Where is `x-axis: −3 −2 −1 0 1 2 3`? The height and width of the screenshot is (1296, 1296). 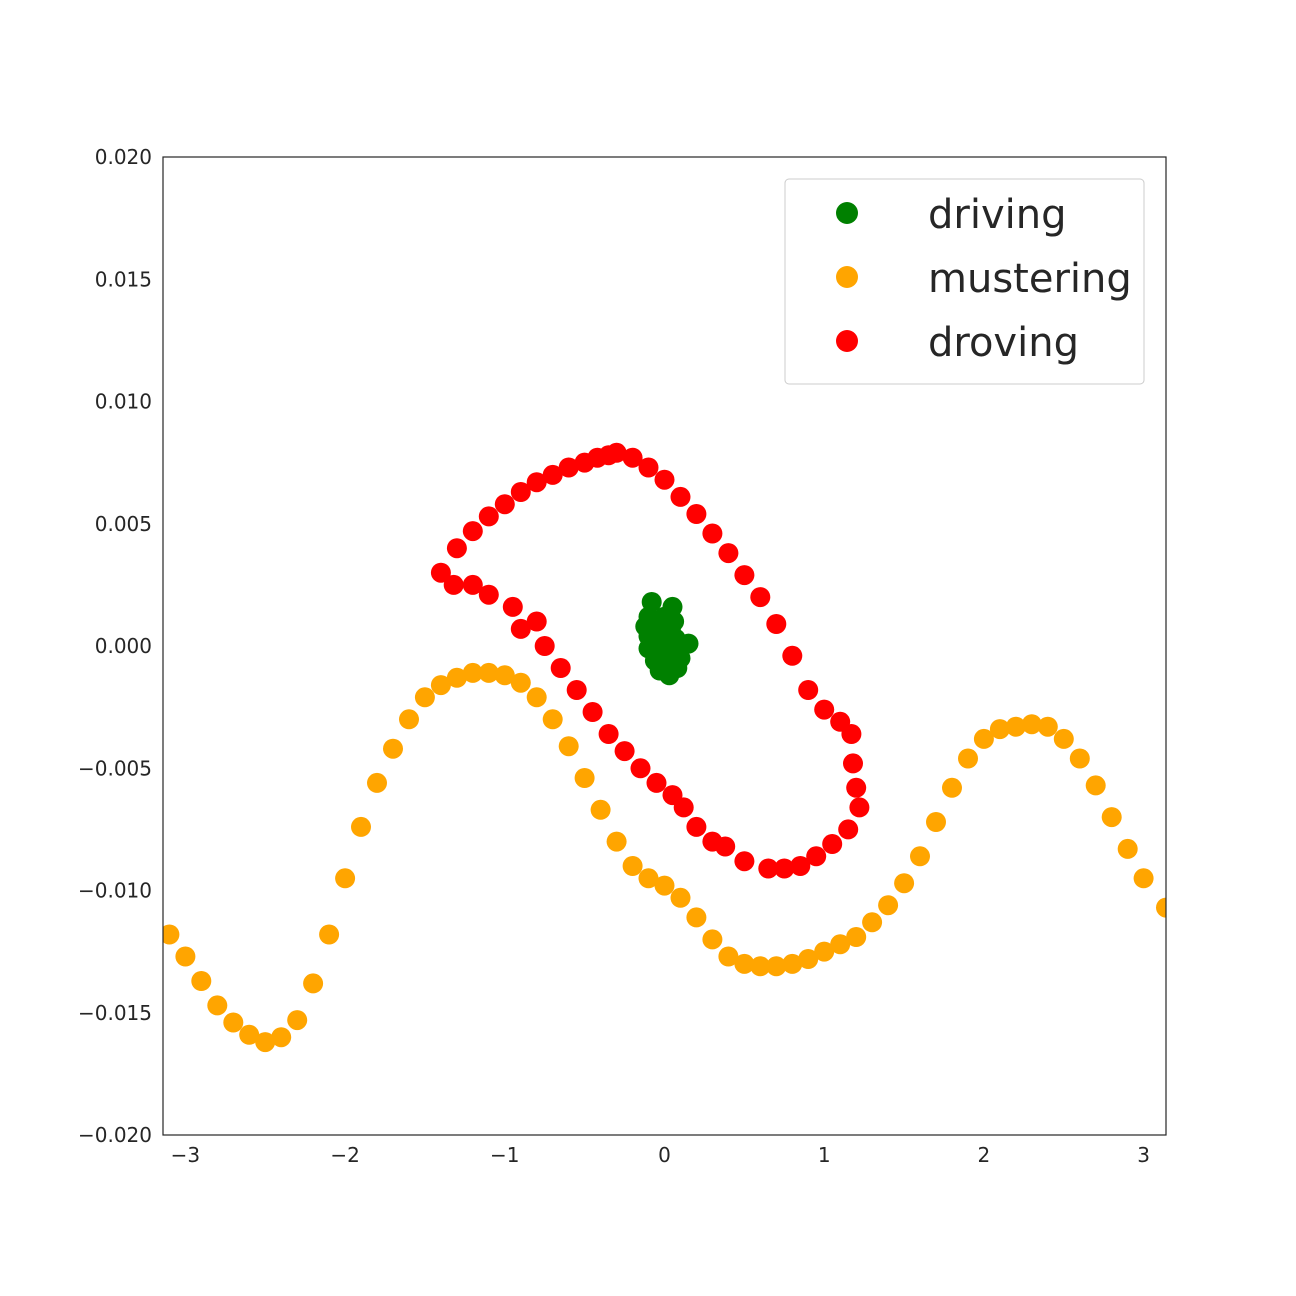
x-axis: −3 −2 −1 0 1 2 3 is located at coordinates (660, 1155).